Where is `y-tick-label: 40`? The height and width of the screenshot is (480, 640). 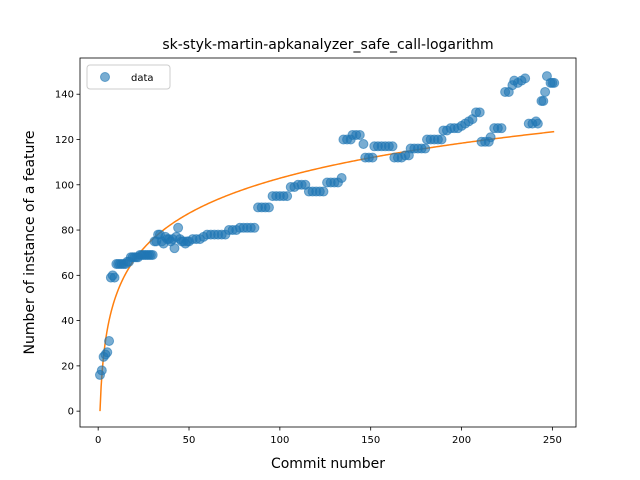
y-tick-label: 40 is located at coordinates (67, 321).